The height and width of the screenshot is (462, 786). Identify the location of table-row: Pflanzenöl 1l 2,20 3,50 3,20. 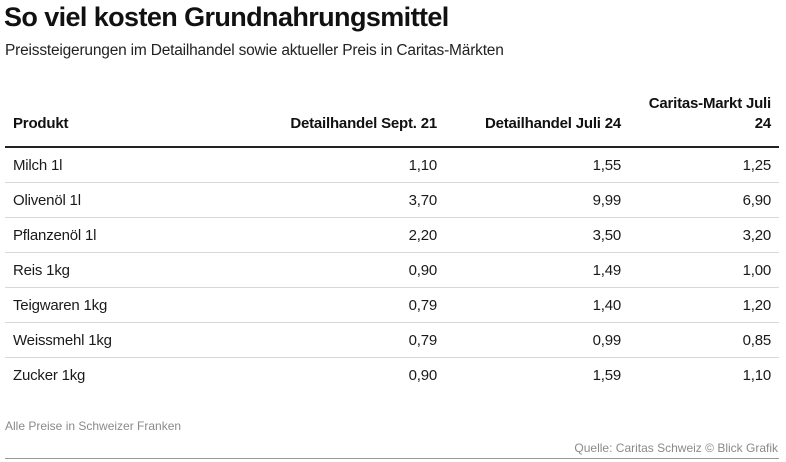
(392, 235).